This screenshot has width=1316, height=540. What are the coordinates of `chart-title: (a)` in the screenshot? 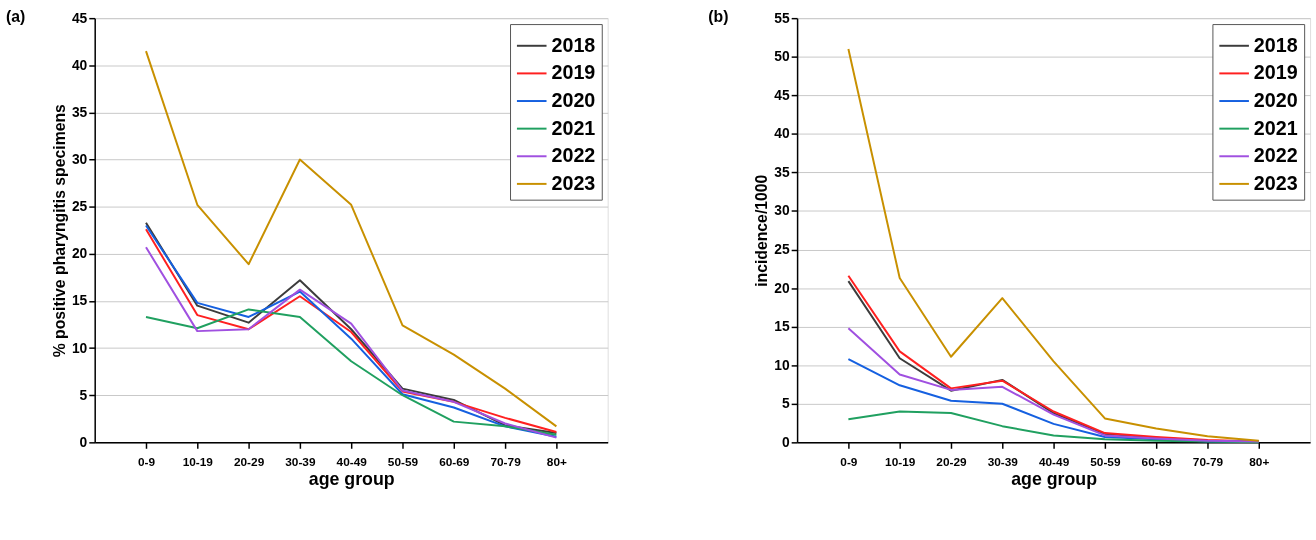 It's located at (15, 17).